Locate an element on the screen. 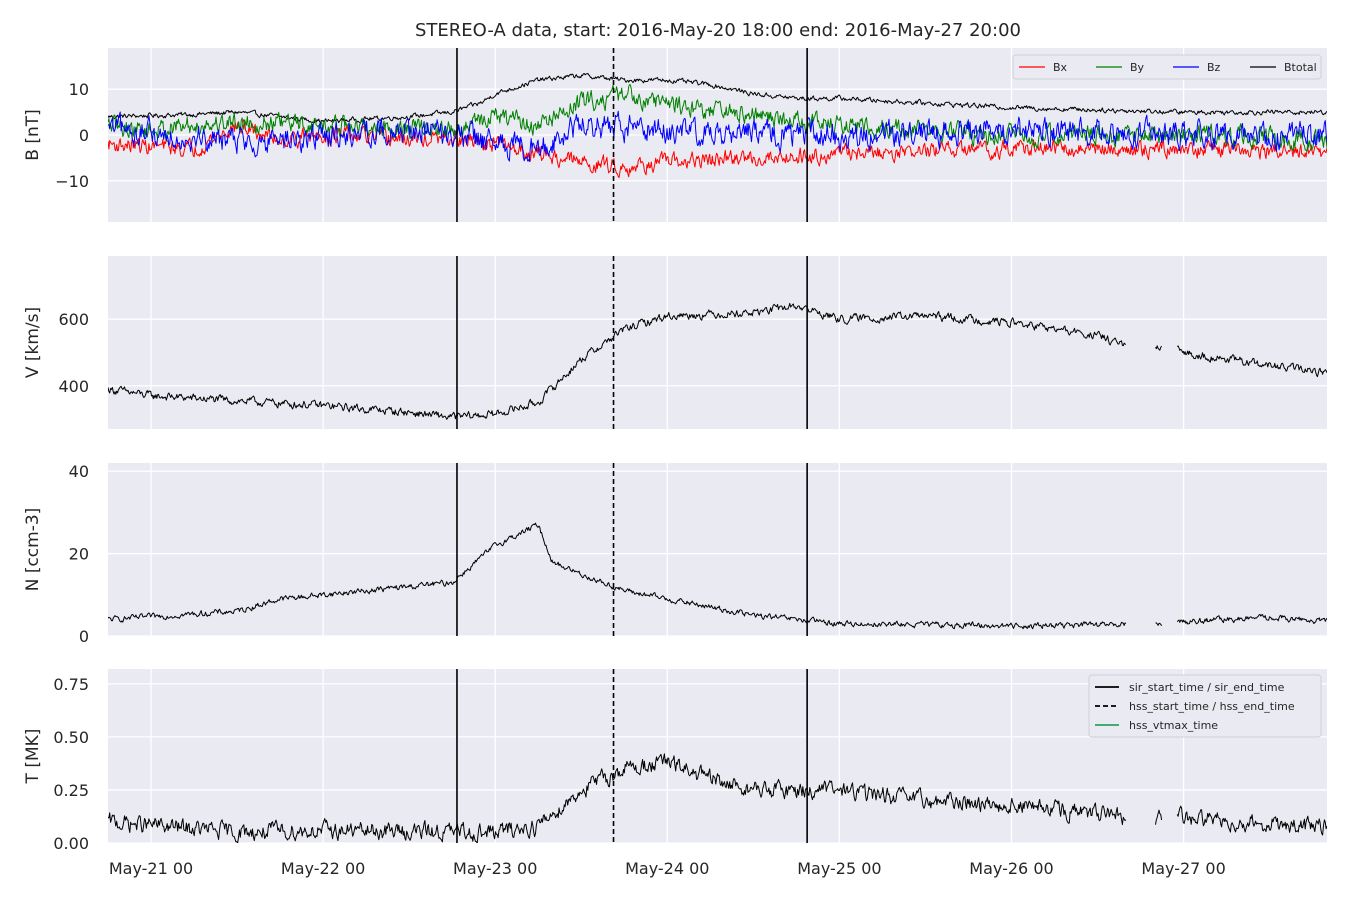 The height and width of the screenshot is (900, 1350). y-tick-label: 600 is located at coordinates (73, 319).